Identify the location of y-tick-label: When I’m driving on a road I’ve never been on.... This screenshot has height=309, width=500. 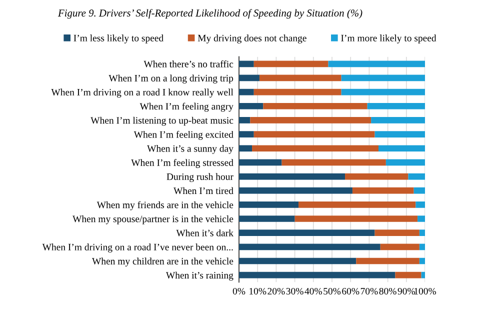
(137, 248).